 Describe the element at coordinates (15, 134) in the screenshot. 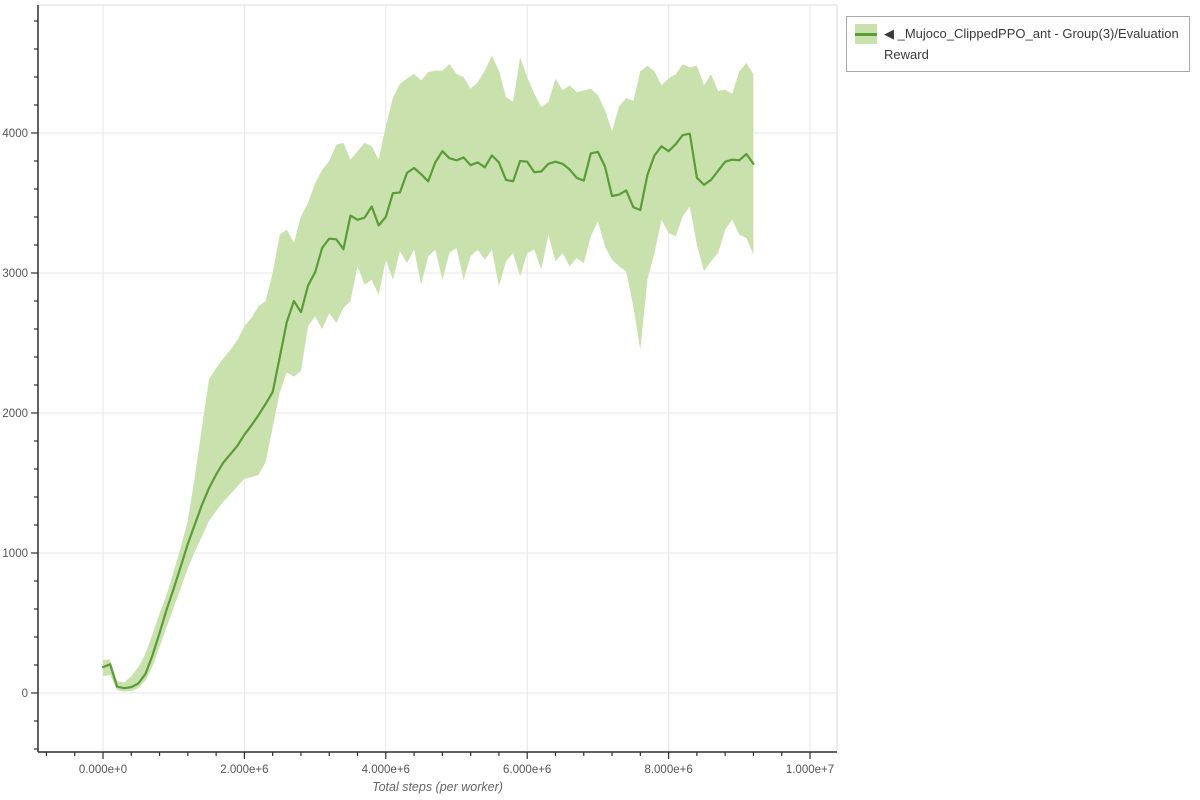

I see `svg-text: 4000` at that location.